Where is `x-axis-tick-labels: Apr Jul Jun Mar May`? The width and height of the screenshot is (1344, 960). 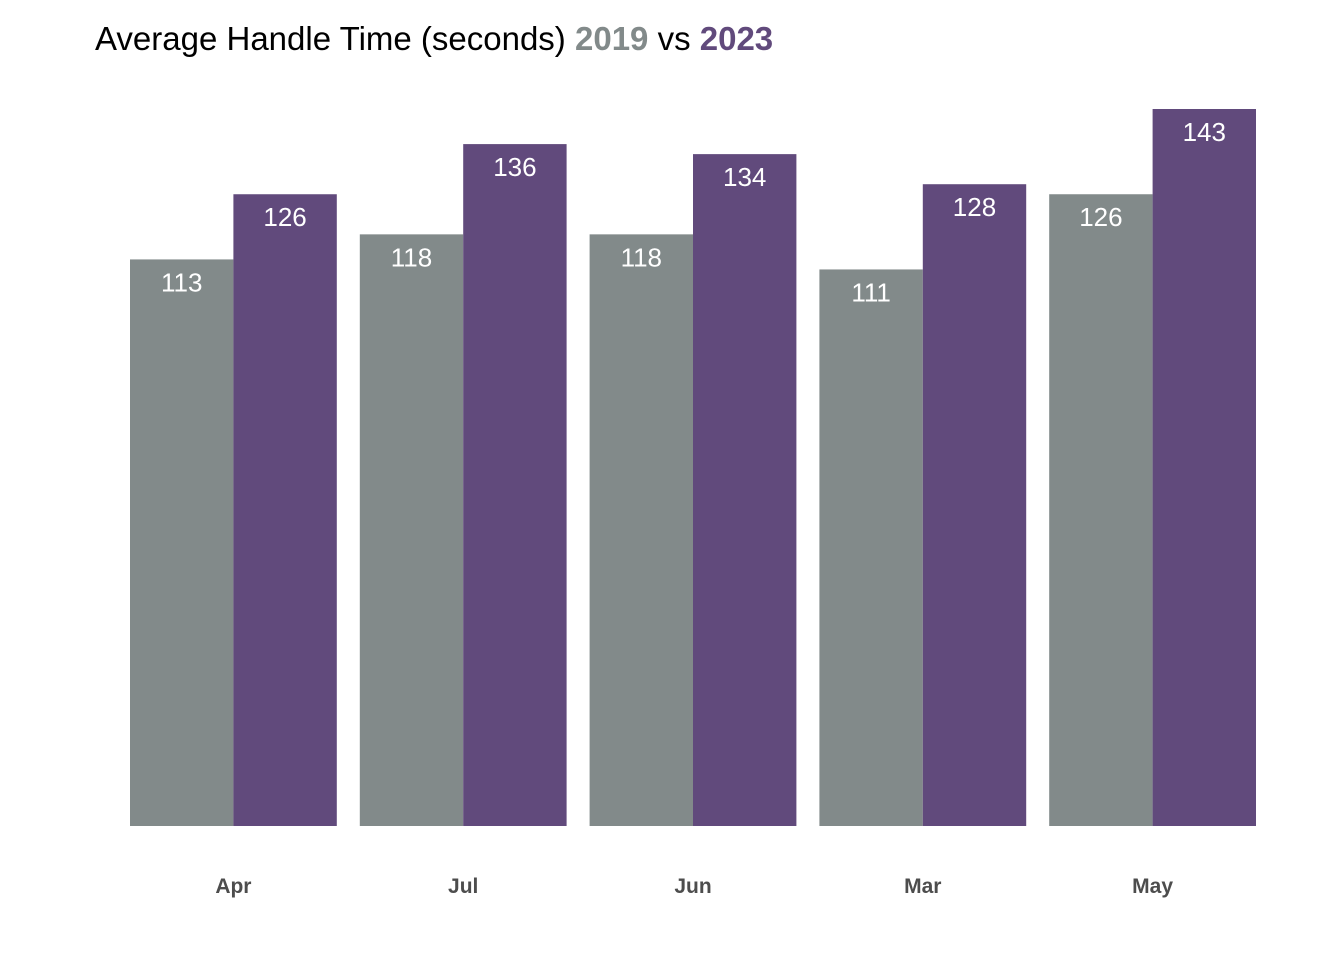
x-axis-tick-labels: Apr Jul Jun Mar May is located at coordinates (694, 886).